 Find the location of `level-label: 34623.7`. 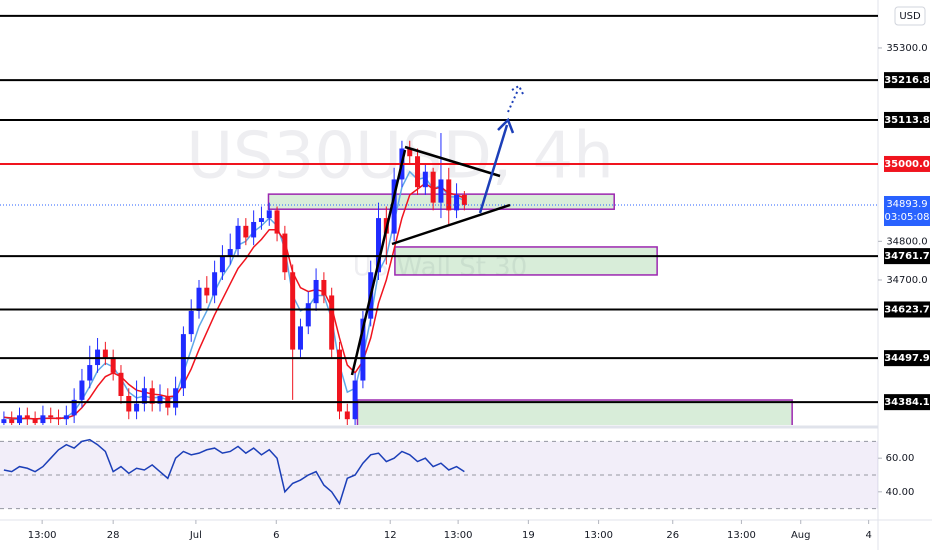

level-label: 34623.7 is located at coordinates (907, 309).